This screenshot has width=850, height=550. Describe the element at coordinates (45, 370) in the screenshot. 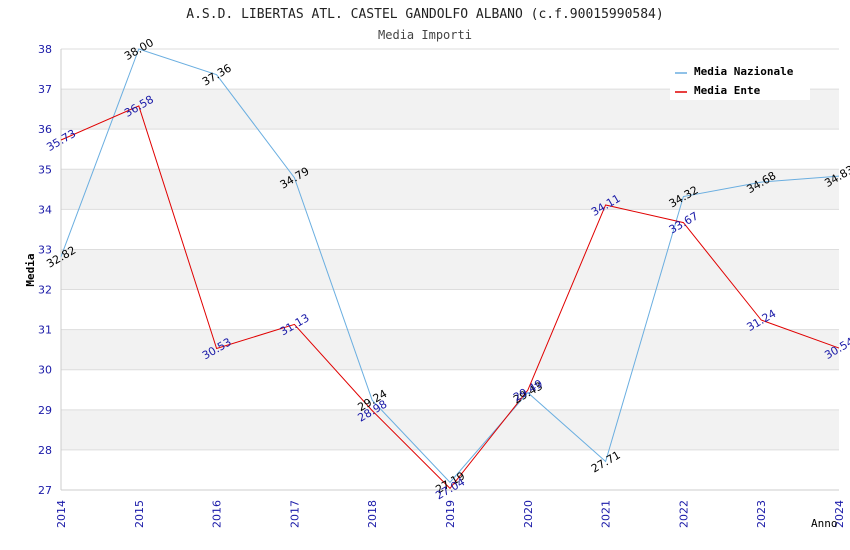

I see `y-tick-label: 30` at that location.